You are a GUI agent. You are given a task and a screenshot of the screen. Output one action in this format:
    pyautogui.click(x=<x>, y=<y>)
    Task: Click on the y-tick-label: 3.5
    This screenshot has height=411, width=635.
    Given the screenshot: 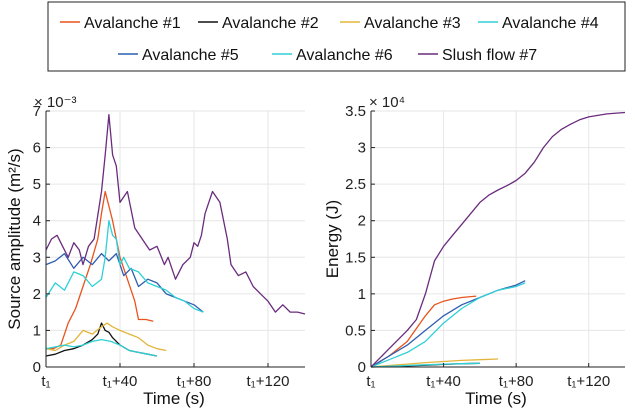 What is the action you would take?
    pyautogui.click(x=355, y=111)
    